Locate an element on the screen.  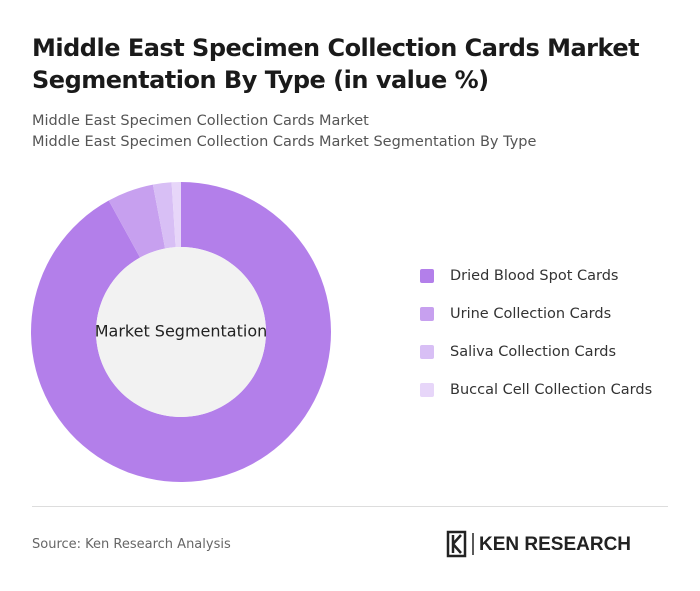
source: Source: Ken Research Analysis is located at coordinates (131, 544).